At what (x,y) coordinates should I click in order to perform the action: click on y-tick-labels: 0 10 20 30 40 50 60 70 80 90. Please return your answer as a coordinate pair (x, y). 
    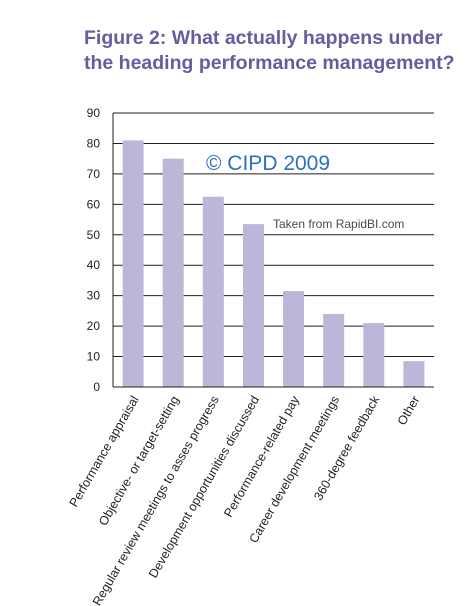
    Looking at the image, I should click on (94, 250).